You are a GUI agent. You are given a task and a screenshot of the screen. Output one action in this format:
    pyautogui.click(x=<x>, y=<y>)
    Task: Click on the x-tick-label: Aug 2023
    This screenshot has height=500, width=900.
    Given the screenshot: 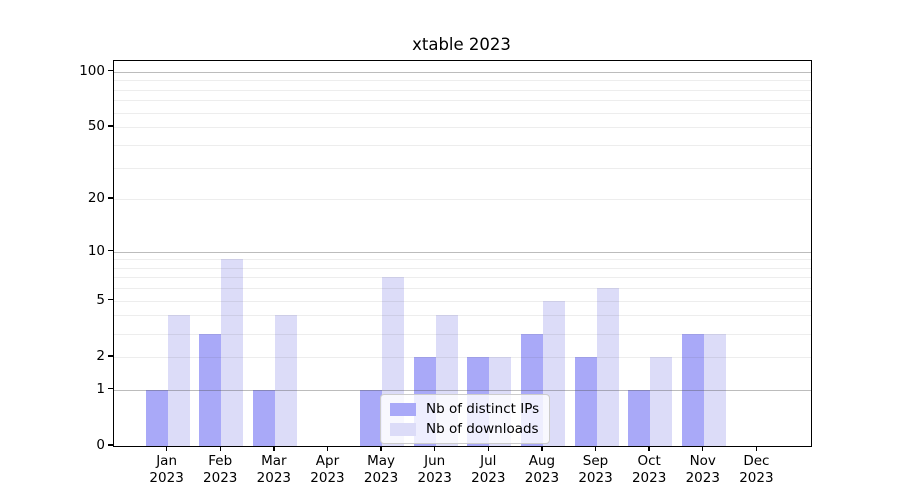 What is the action you would take?
    pyautogui.click(x=542, y=469)
    